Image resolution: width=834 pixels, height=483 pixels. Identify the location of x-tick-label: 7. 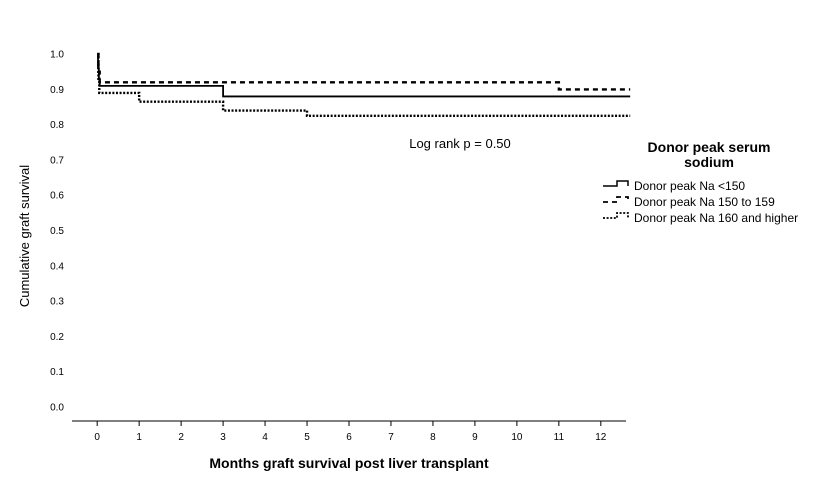
(391, 437).